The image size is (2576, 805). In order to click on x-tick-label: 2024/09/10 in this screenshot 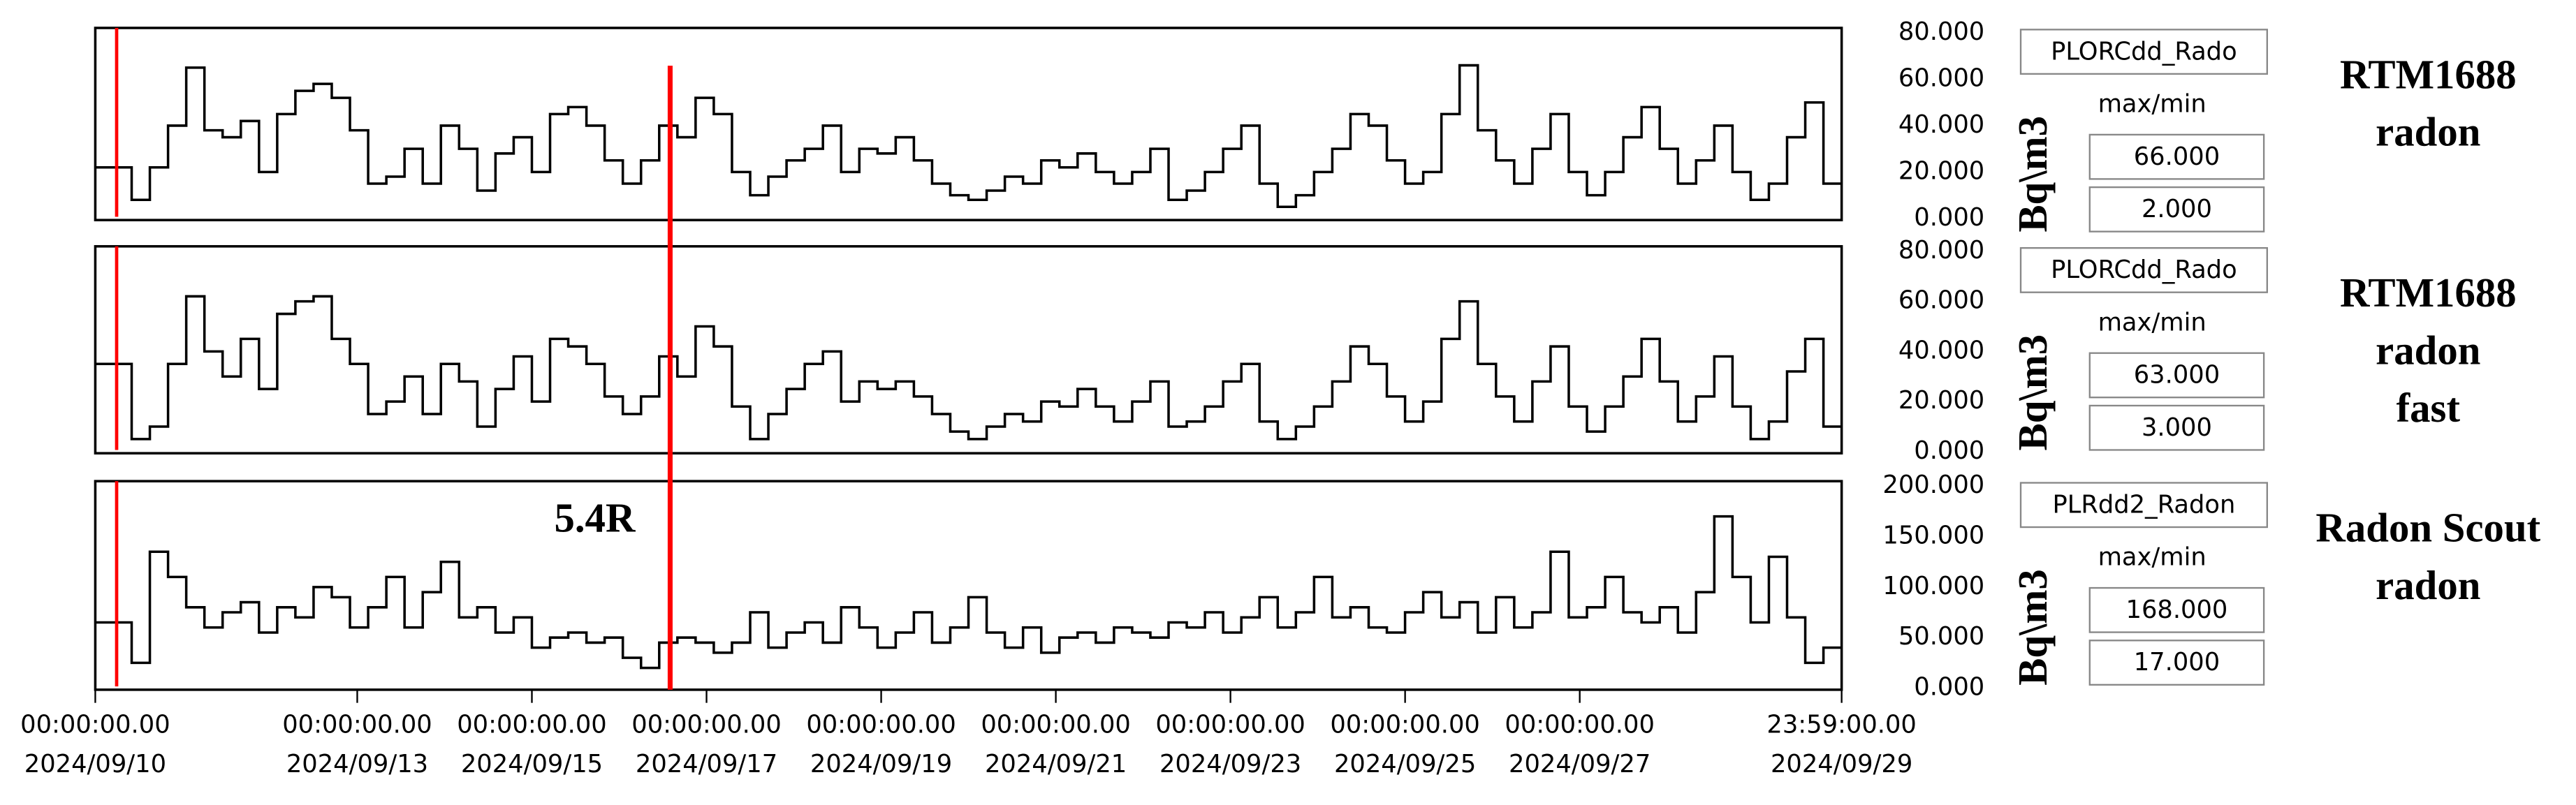, I will do `click(95, 764)`.